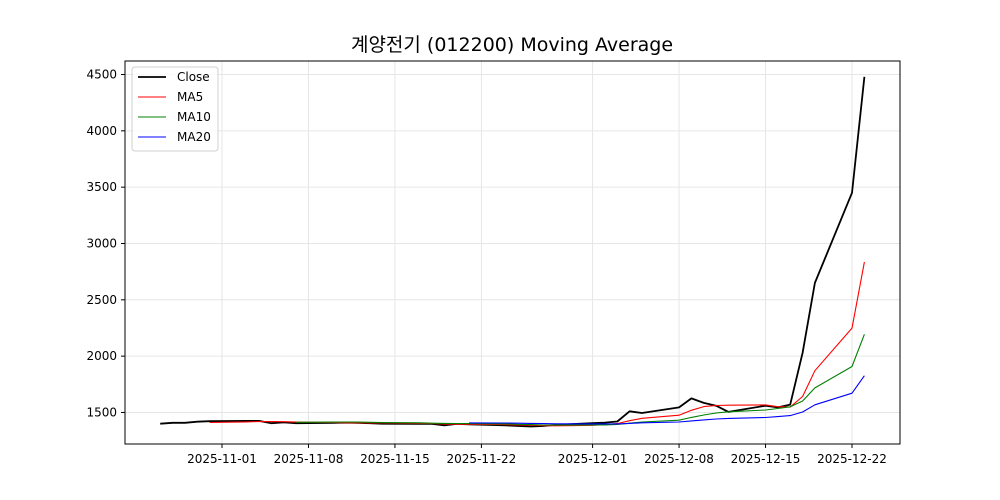 The width and height of the screenshot is (1000, 500). I want to click on y-tick-label: 3000, so click(101, 243).